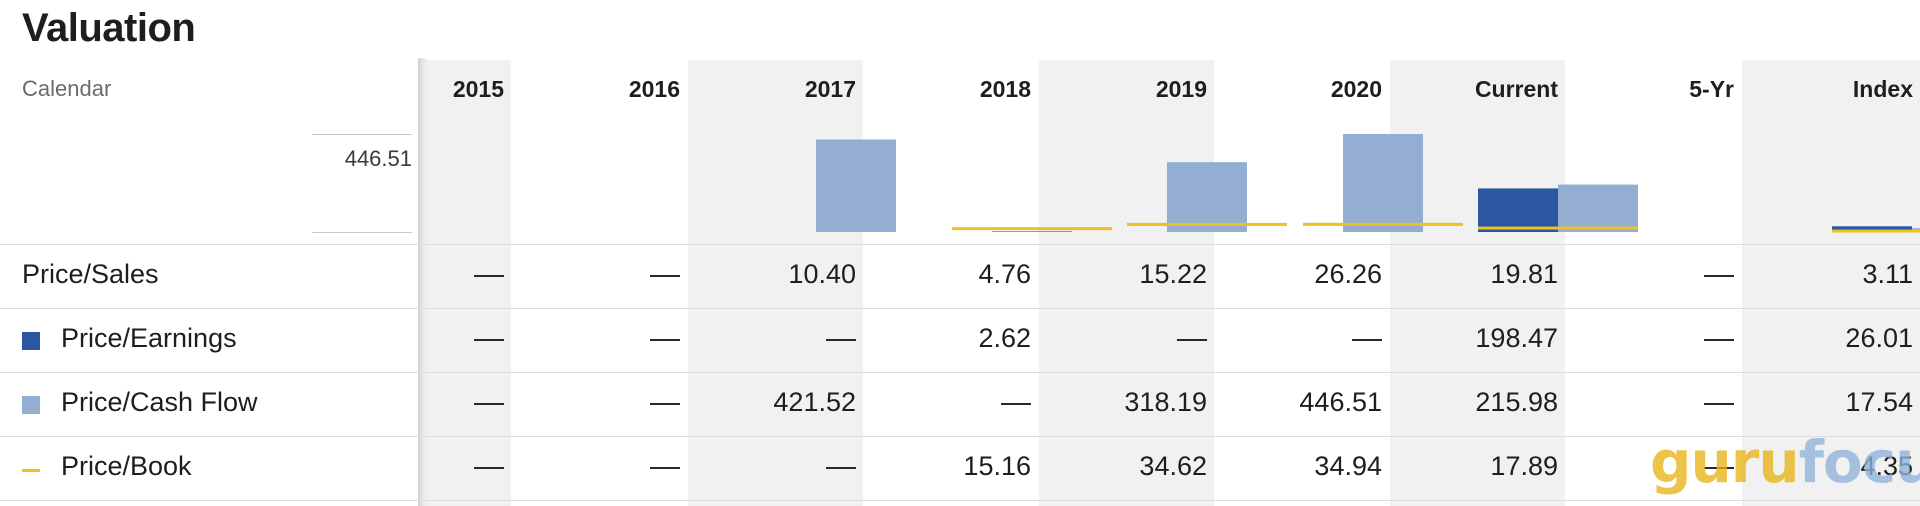 The width and height of the screenshot is (1920, 506). What do you see at coordinates (1524, 274) in the screenshot?
I see `cell-price-sales-6: 19.81` at bounding box center [1524, 274].